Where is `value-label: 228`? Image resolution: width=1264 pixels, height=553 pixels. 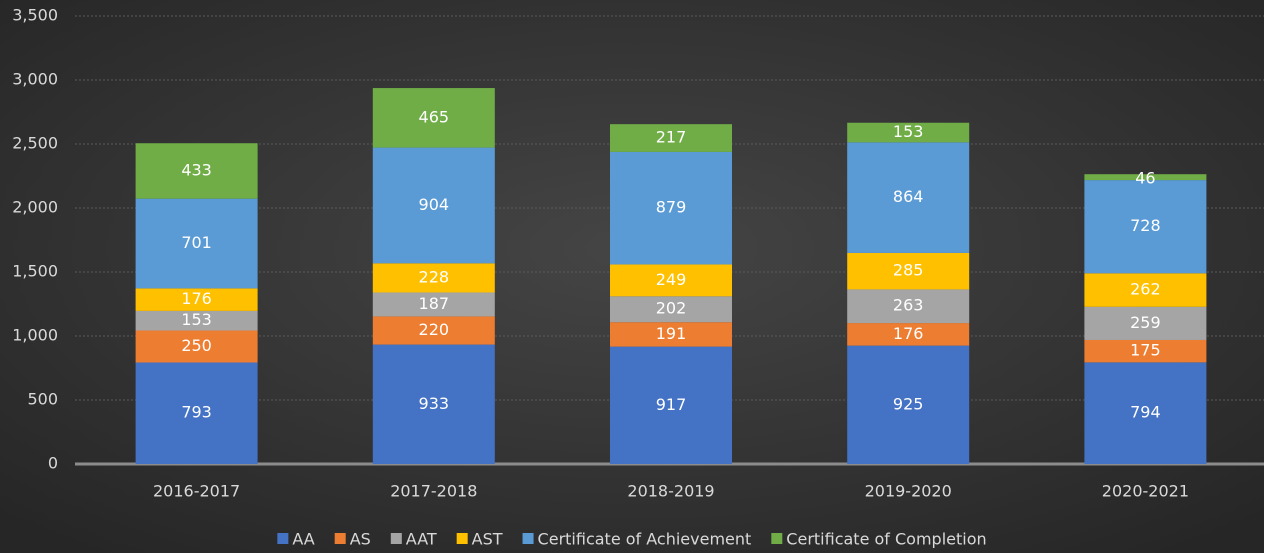 value-label: 228 is located at coordinates (434, 276).